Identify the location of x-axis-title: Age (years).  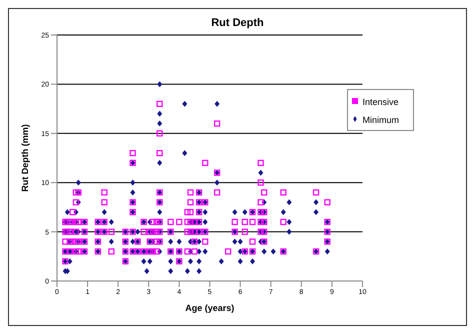
(209, 308).